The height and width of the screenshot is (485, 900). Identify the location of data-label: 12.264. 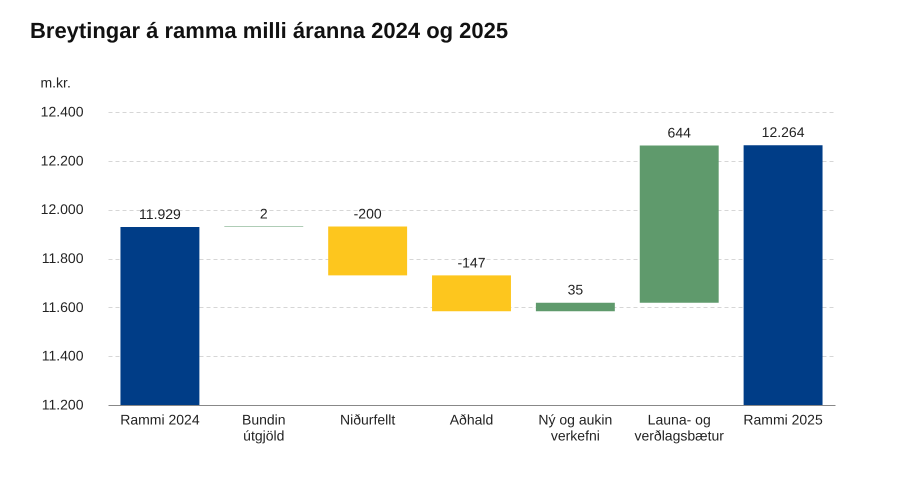
(783, 132).